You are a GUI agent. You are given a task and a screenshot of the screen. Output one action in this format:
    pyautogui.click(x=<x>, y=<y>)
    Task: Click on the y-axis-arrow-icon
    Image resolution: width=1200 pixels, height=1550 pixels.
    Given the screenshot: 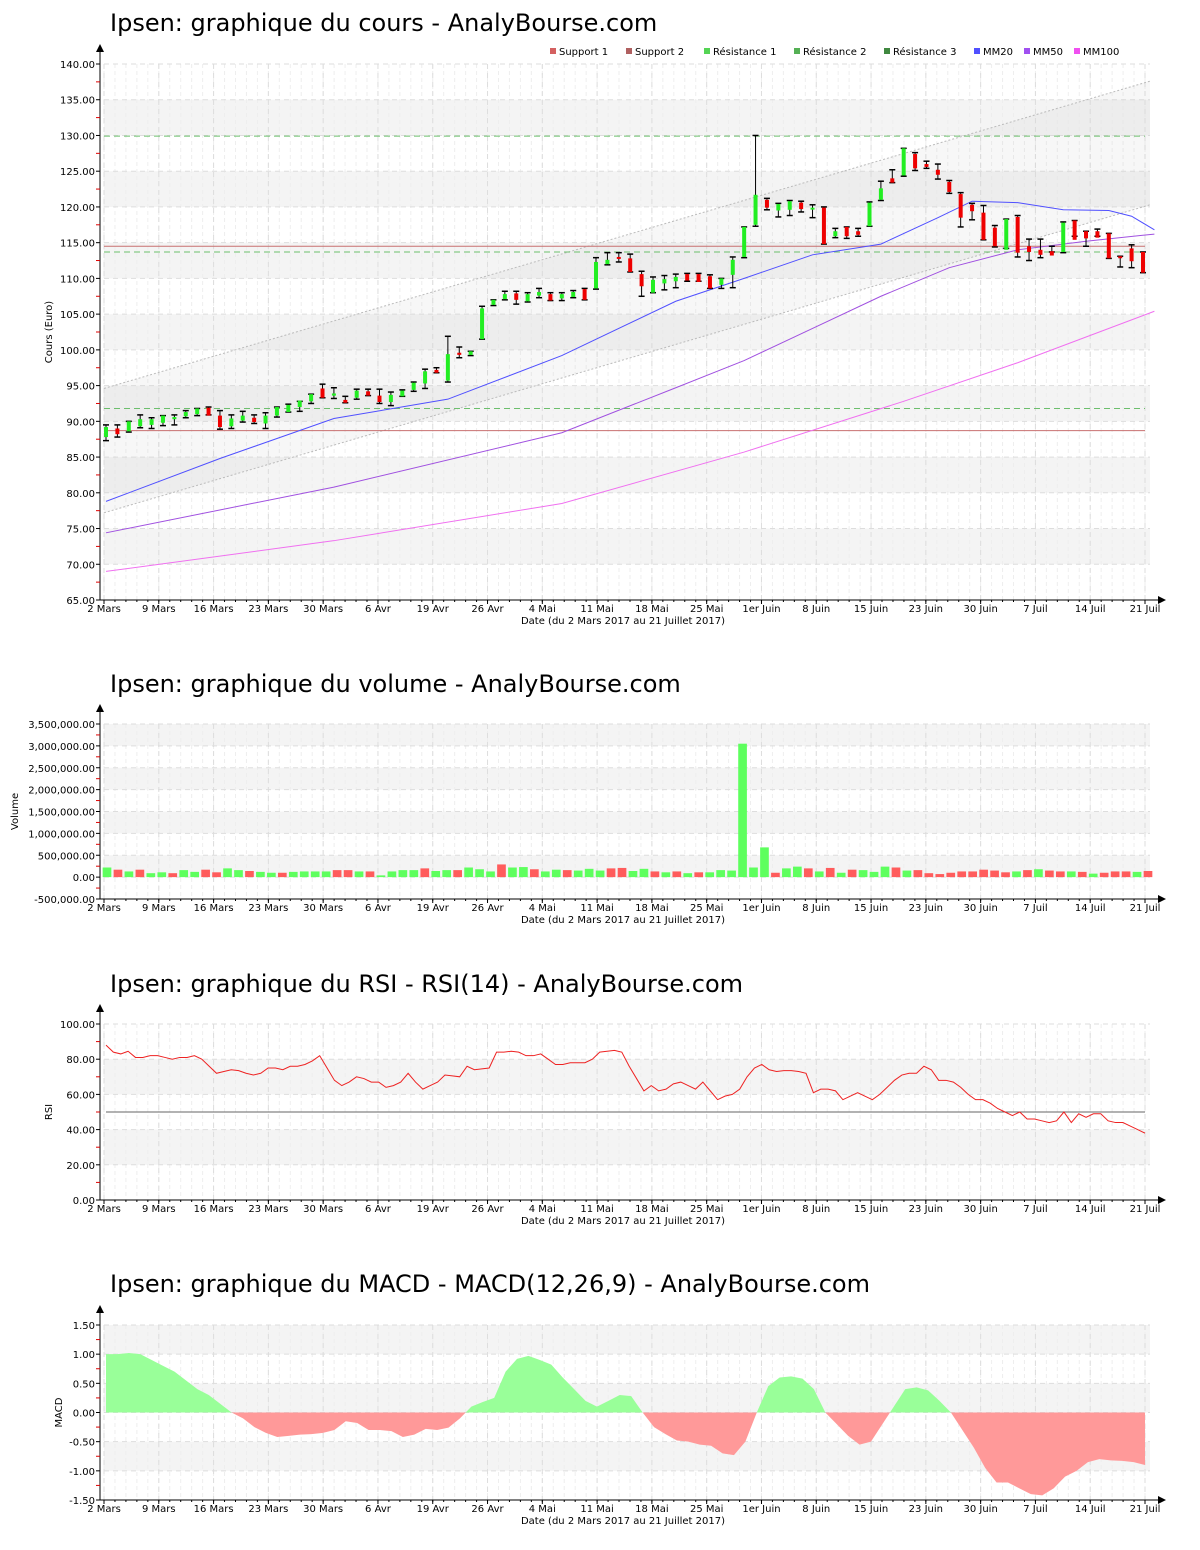 What is the action you would take?
    pyautogui.click(x=100, y=1008)
    